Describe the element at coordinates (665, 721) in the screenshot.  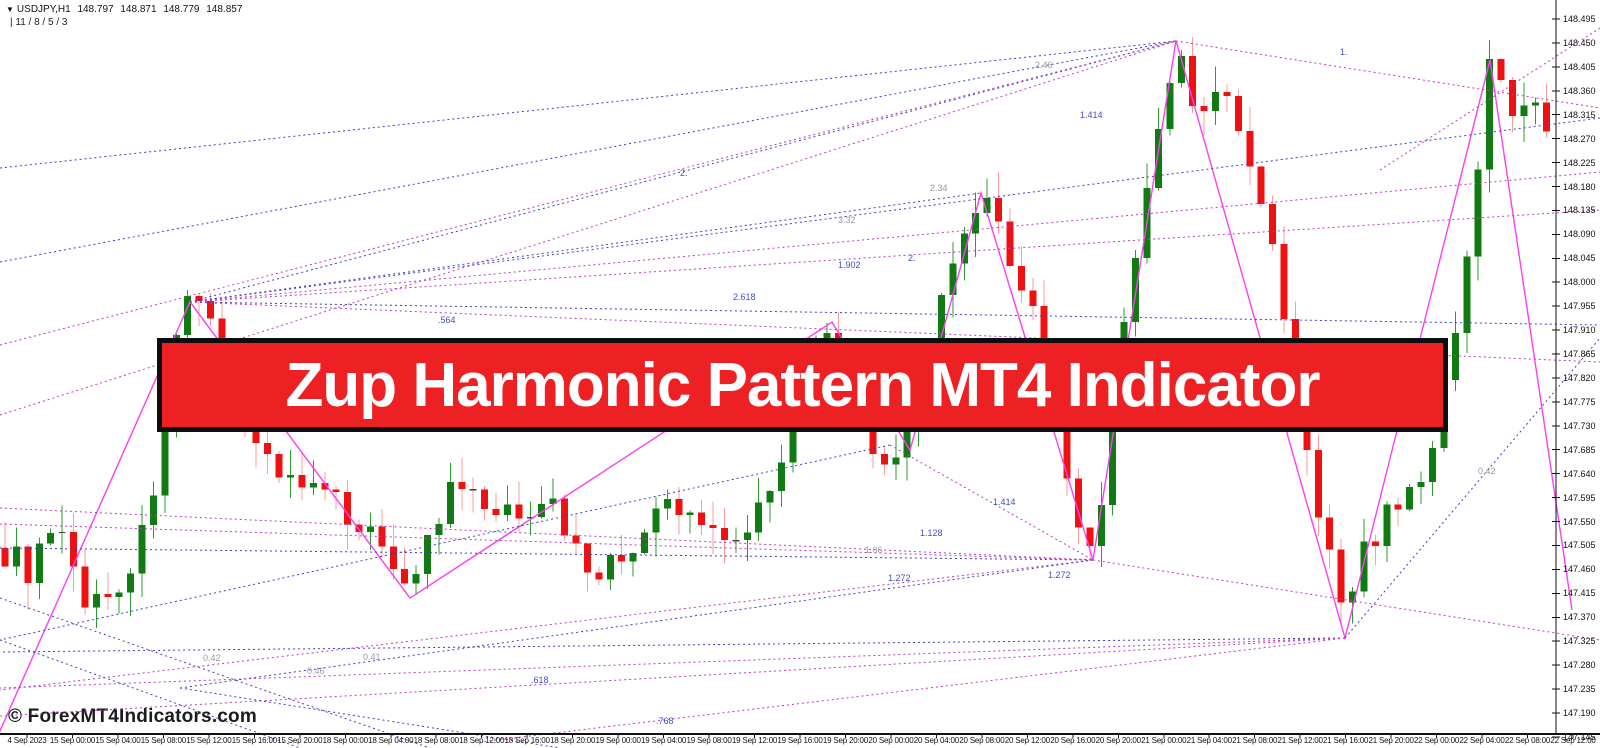
I see `fib-ratio-label: .768` at that location.